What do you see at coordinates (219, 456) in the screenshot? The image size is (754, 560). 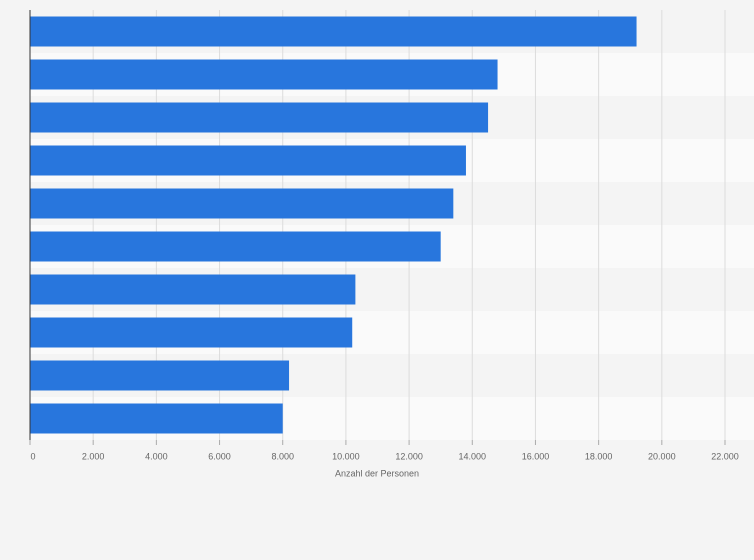 I see `x-tick-label: 6.000` at bounding box center [219, 456].